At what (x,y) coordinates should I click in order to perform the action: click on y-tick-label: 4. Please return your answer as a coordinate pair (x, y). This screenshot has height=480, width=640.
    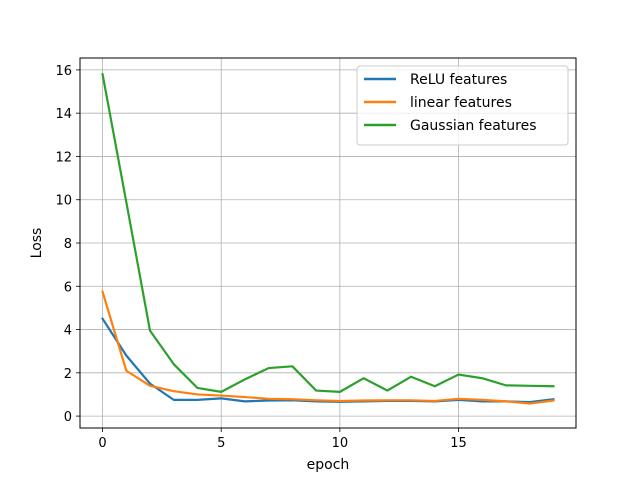
    Looking at the image, I should click on (68, 331).